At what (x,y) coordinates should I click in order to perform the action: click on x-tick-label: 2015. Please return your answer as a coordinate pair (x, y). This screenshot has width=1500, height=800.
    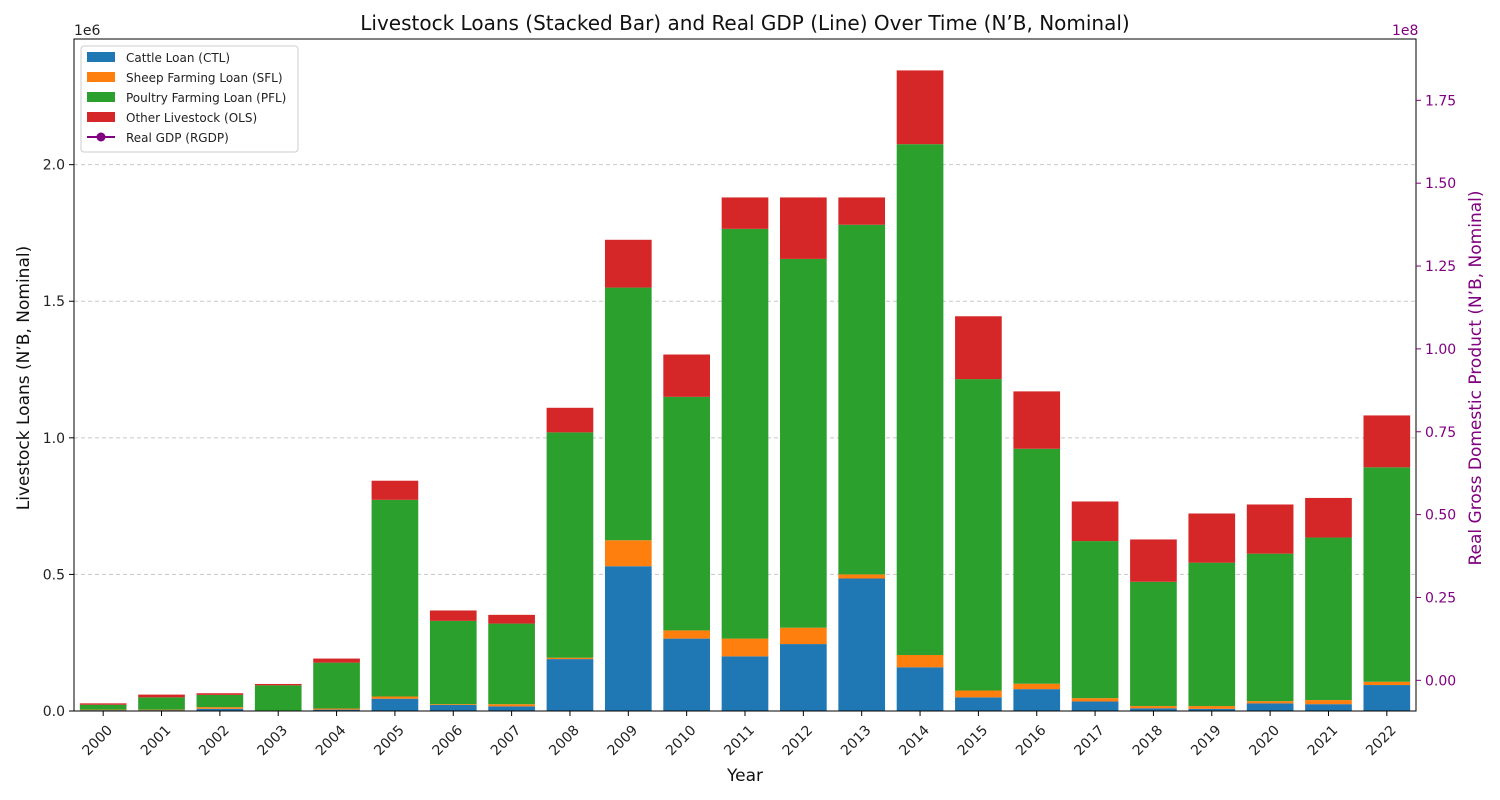
    Looking at the image, I should click on (973, 741).